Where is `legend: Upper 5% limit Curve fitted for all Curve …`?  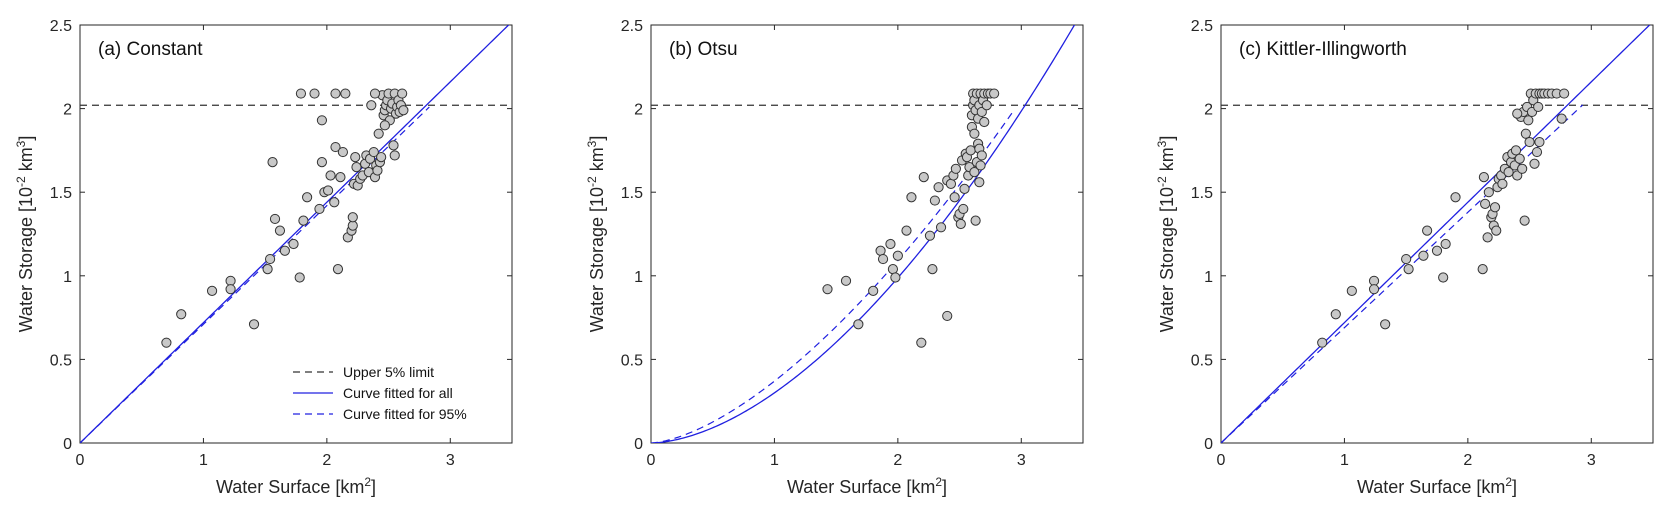 legend: Upper 5% limit Curve fitted for all Curve … is located at coordinates (380, 393).